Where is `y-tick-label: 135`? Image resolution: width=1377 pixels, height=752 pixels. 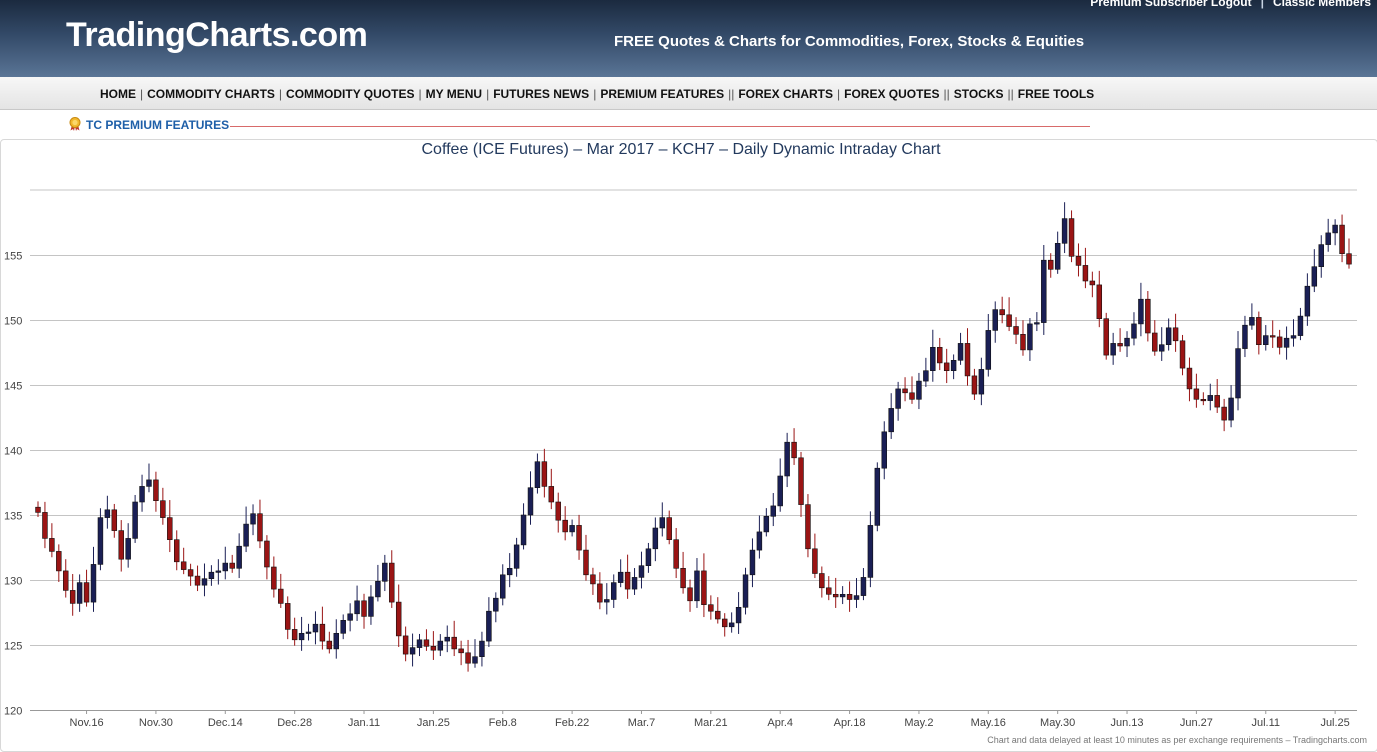
y-tick-label: 135 is located at coordinates (13, 517).